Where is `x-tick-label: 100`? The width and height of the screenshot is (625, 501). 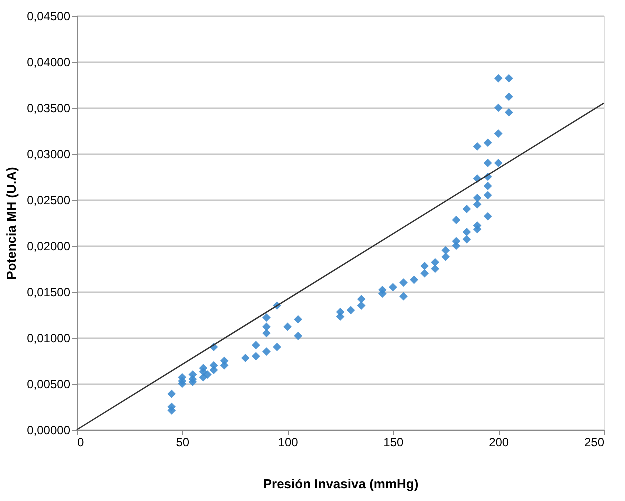 x-tick-label: 100 is located at coordinates (288, 443).